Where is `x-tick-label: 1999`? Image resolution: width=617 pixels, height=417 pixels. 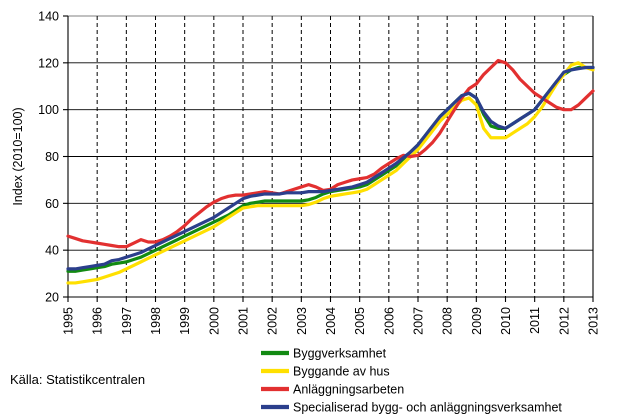 x-tick-label: 1999 is located at coordinates (185, 321).